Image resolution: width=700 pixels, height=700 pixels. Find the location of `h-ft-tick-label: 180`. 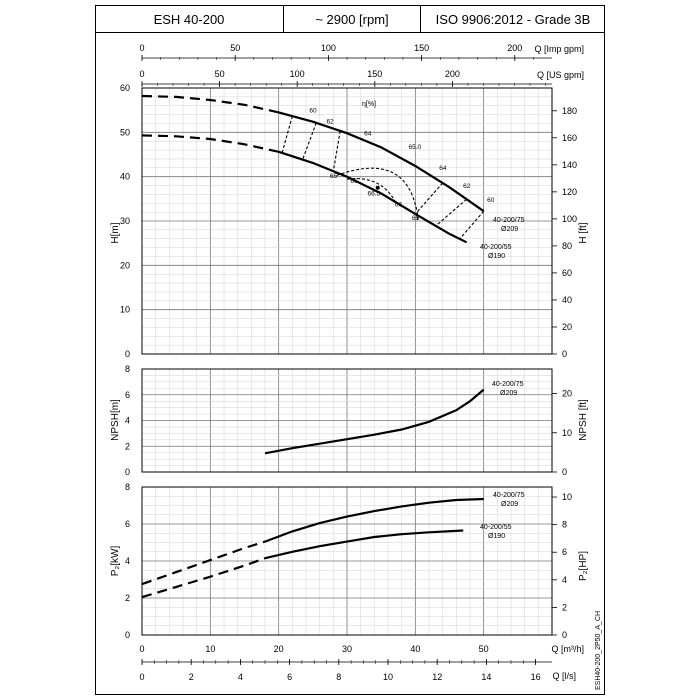

h-ft-tick-label: 180 is located at coordinates (569, 111).